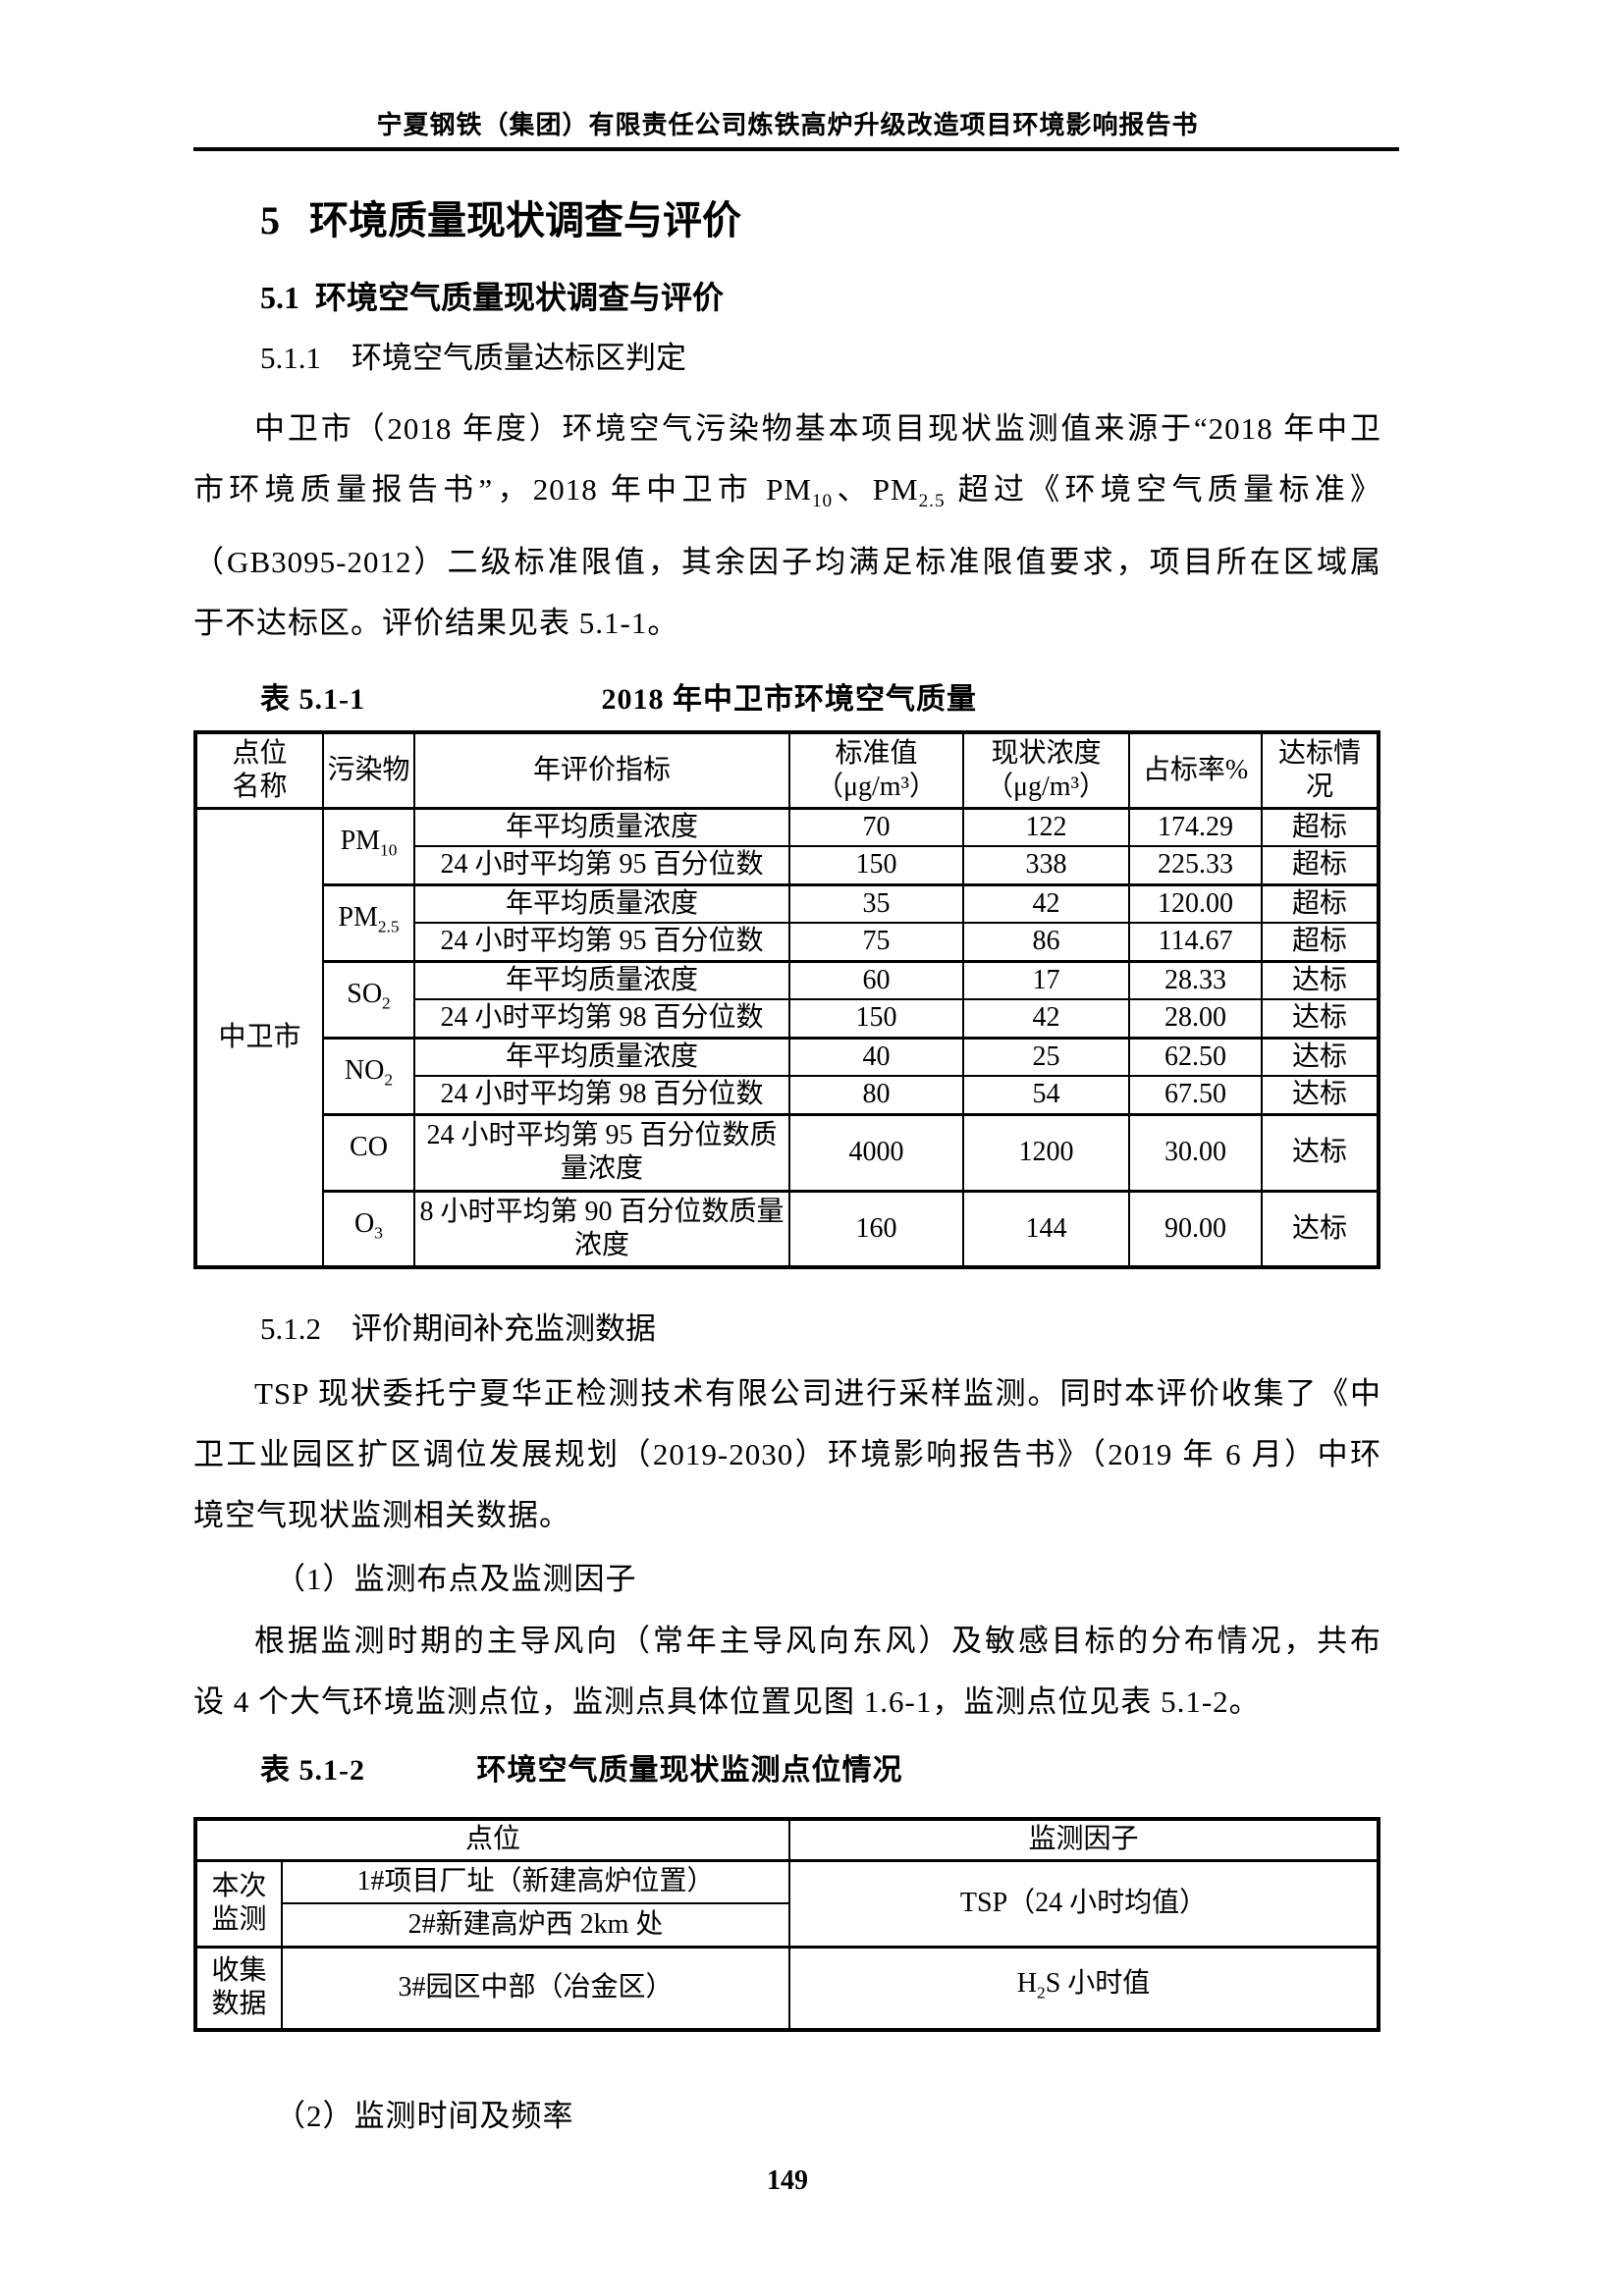  I want to click on paragraph-line: 于不达标区。评价结果见表 5.1-1。, so click(436, 623).